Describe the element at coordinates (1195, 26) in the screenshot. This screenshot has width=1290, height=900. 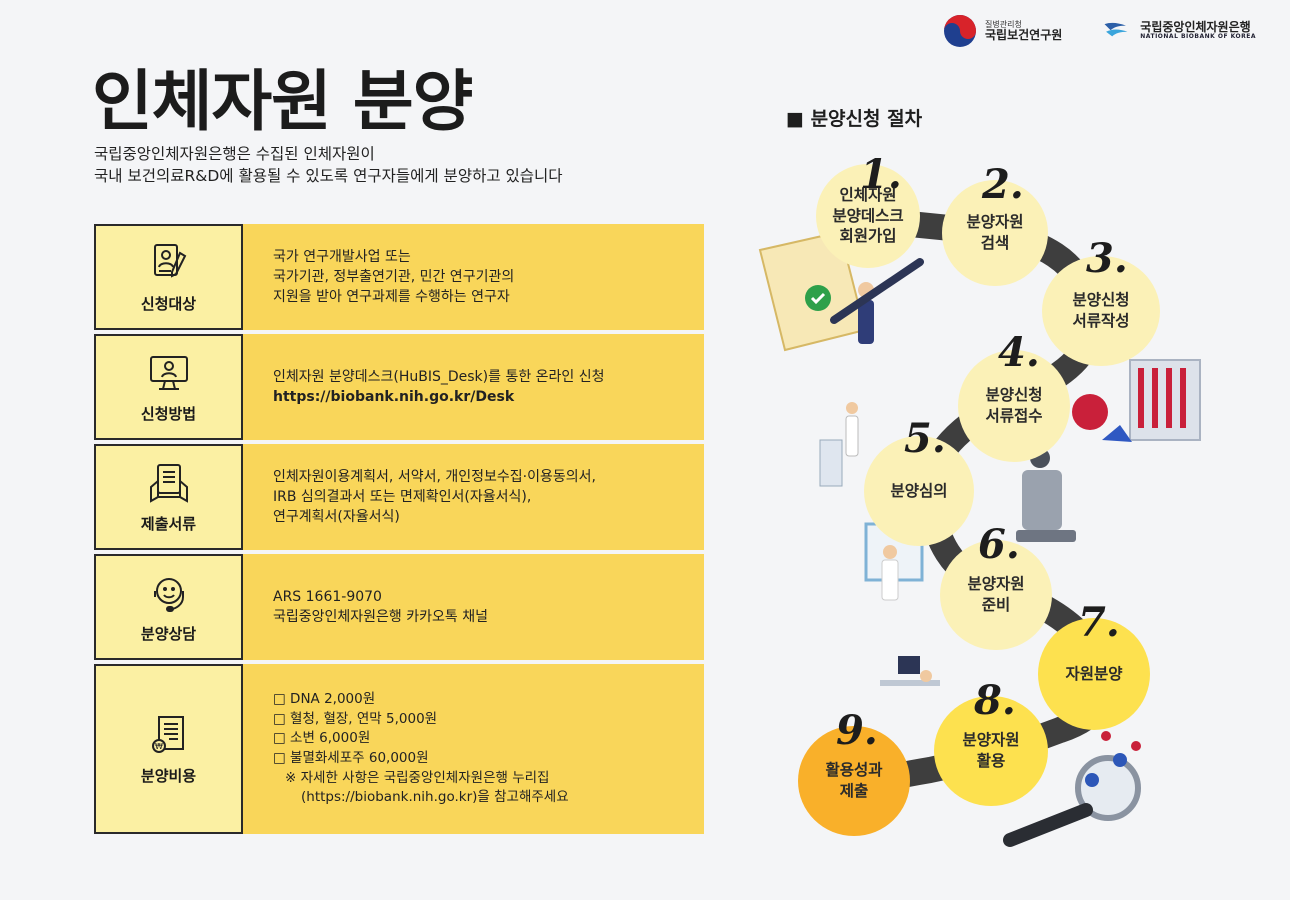
I see `nbk-main-text: 국립중앙인체자원은행` at that location.